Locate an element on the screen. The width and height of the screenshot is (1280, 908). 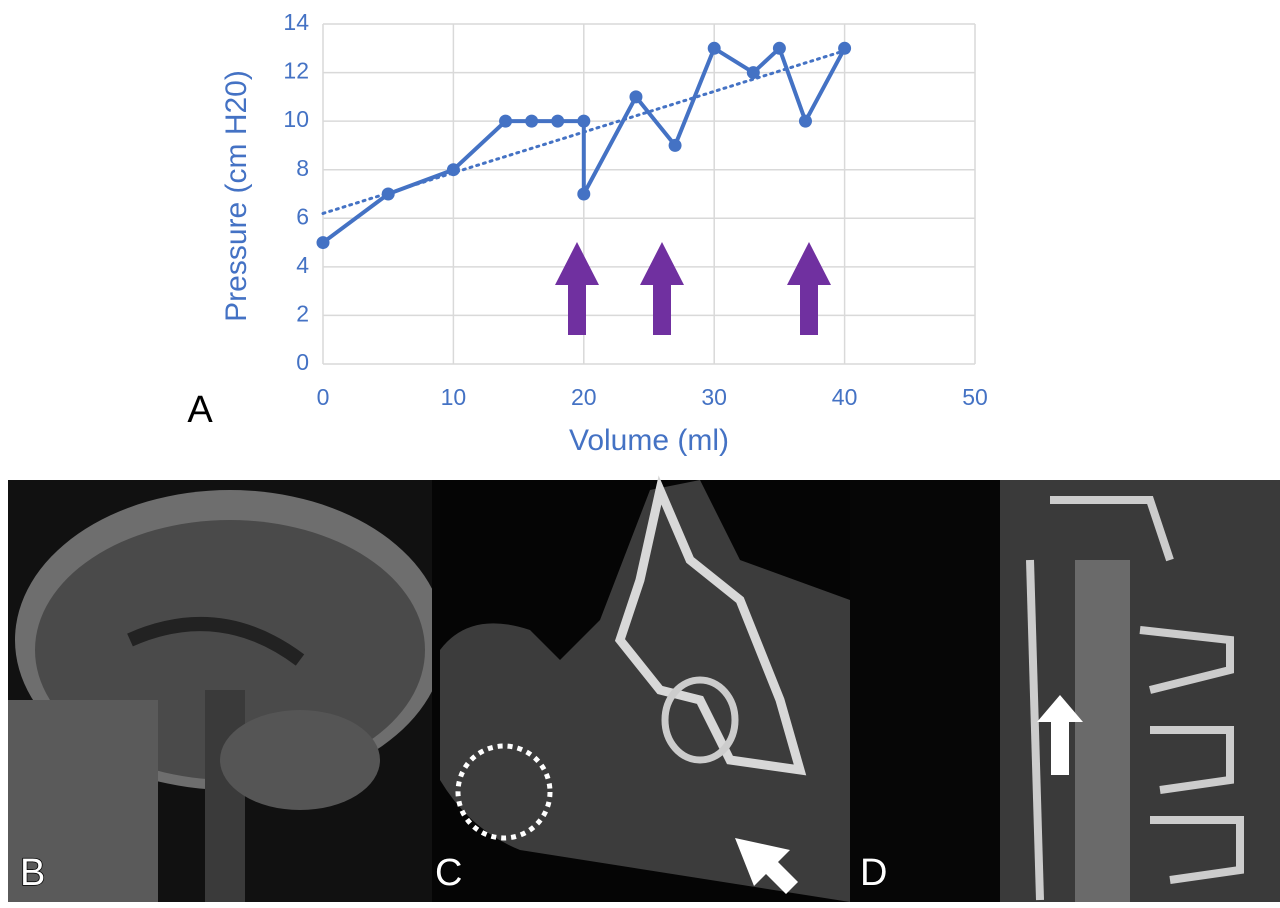
panel-label: B is located at coordinates (32, 873).